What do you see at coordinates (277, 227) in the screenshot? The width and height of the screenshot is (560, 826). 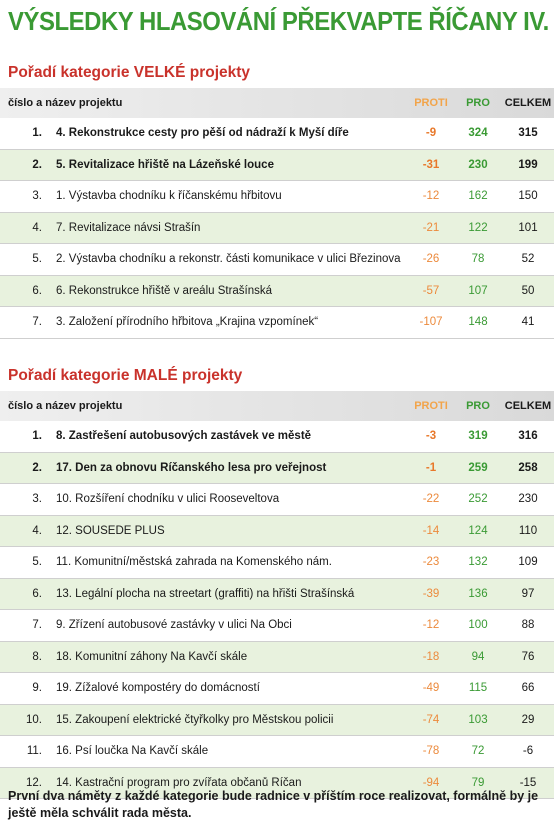 I see `table-row: 4. 7. Revitalizace návsi Strašín -21 122 101` at bounding box center [277, 227].